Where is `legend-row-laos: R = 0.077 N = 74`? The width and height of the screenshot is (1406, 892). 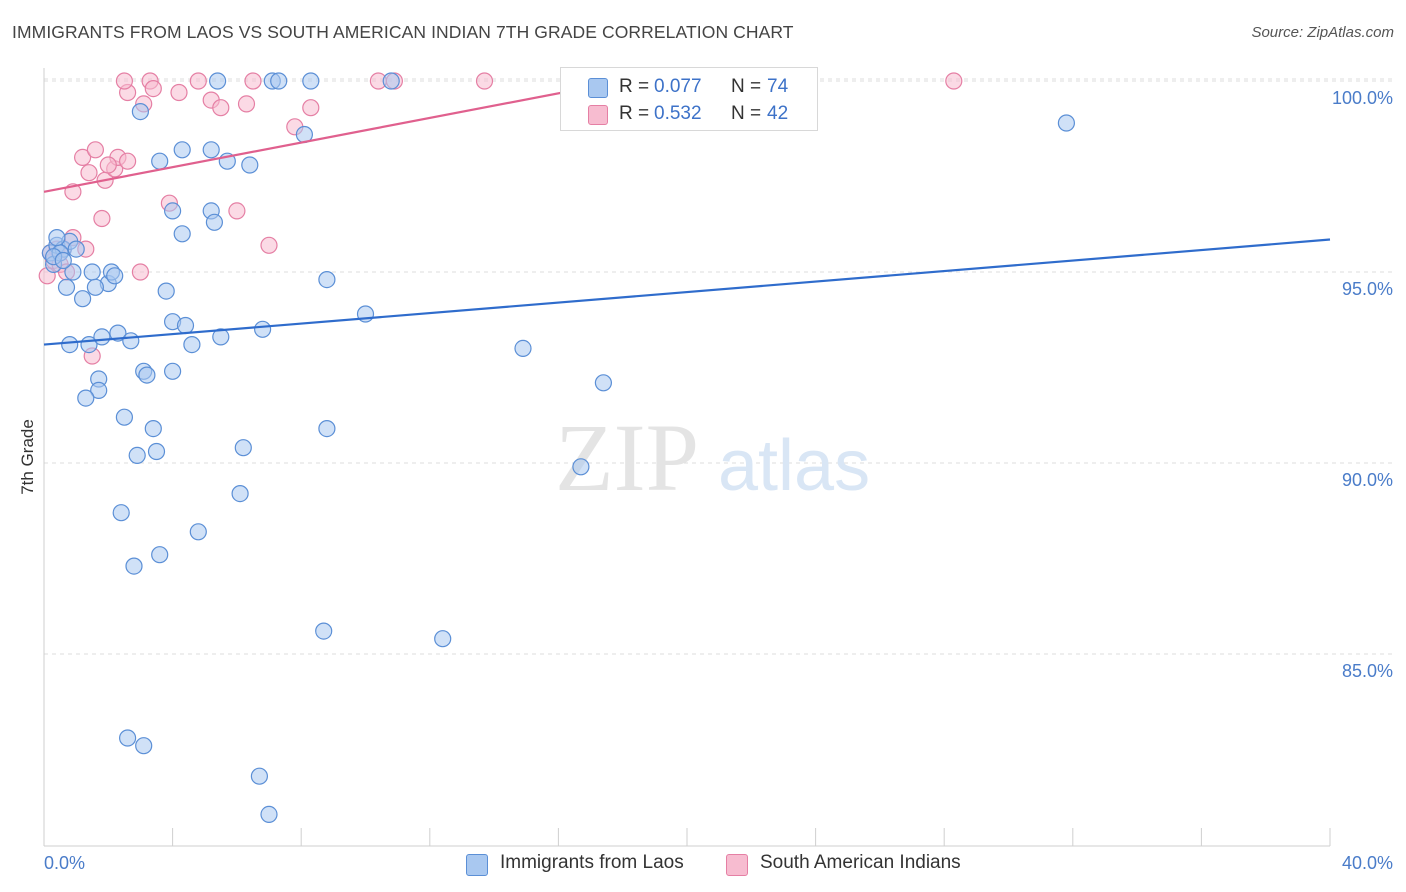 legend-row-laos: R = 0.077 N = 74 is located at coordinates (689, 88).